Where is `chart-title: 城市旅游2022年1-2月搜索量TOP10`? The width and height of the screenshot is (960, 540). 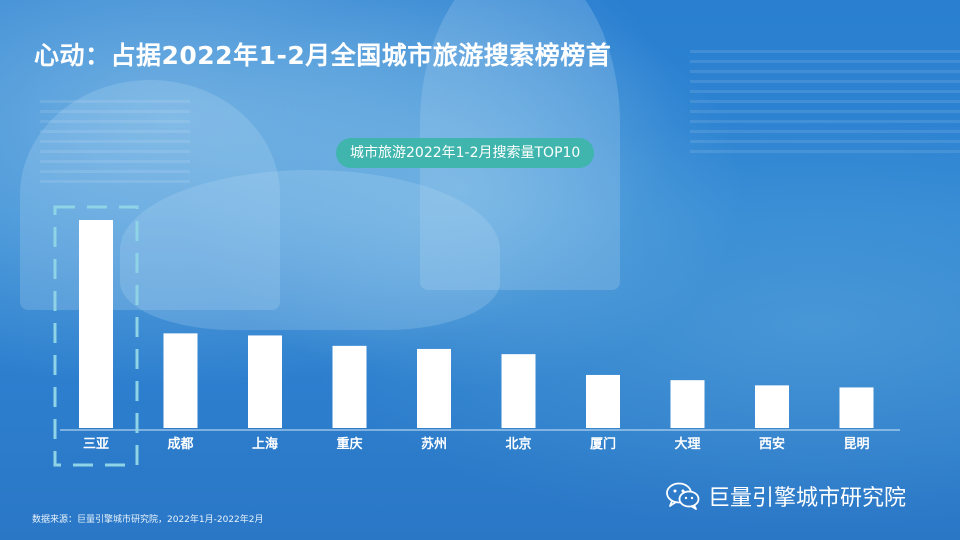
chart-title: 城市旅游2022年1-2月搜索量TOP10 is located at coordinates (465, 153).